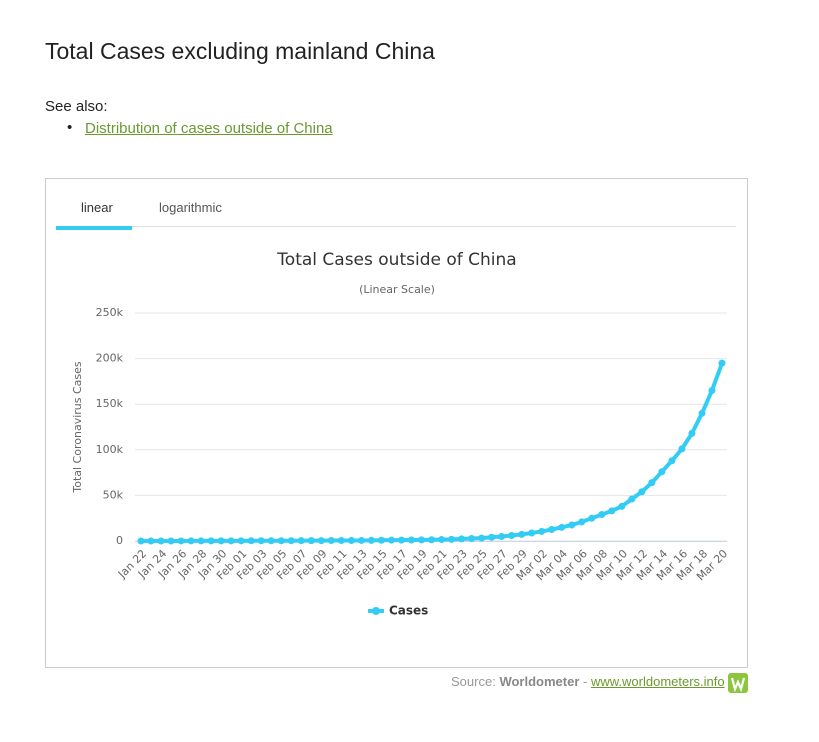  What do you see at coordinates (190, 207) in the screenshot?
I see `tab: logarithmic` at bounding box center [190, 207].